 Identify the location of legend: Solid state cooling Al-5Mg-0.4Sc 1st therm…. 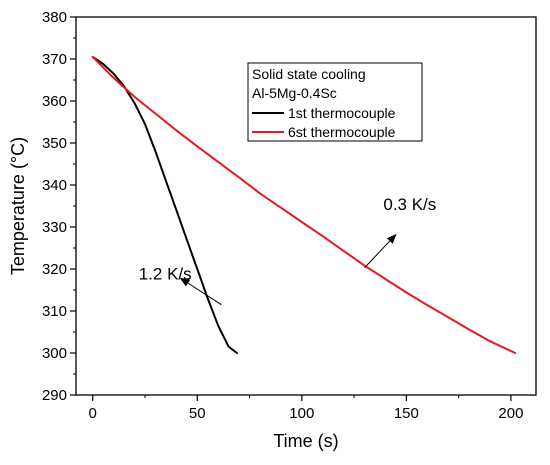
(335, 102).